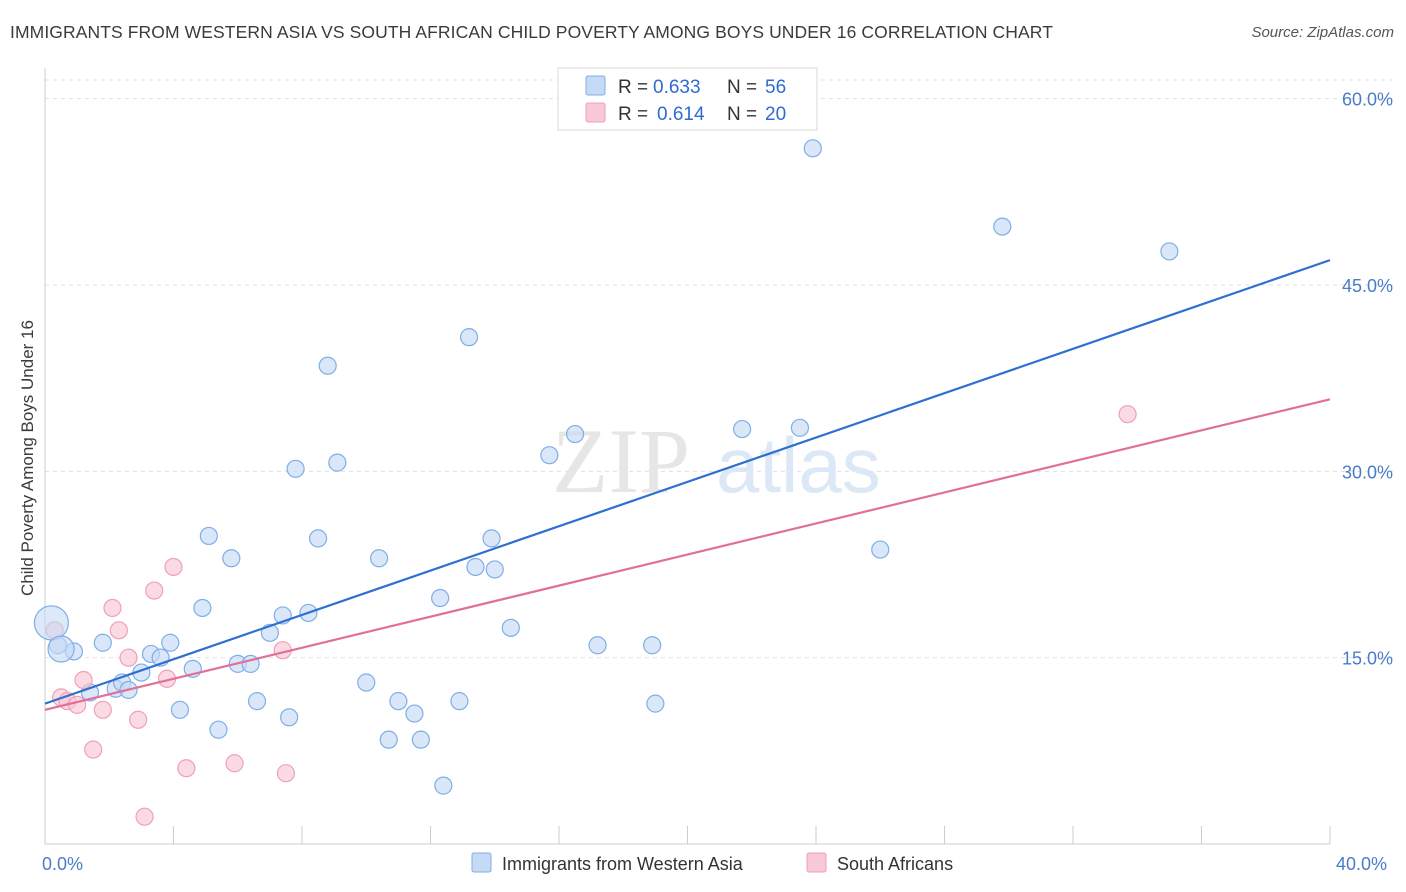  What do you see at coordinates (687, 99) in the screenshot?
I see `legend: R = 0.633 N = 56 R = 0.614 N = 20` at bounding box center [687, 99].